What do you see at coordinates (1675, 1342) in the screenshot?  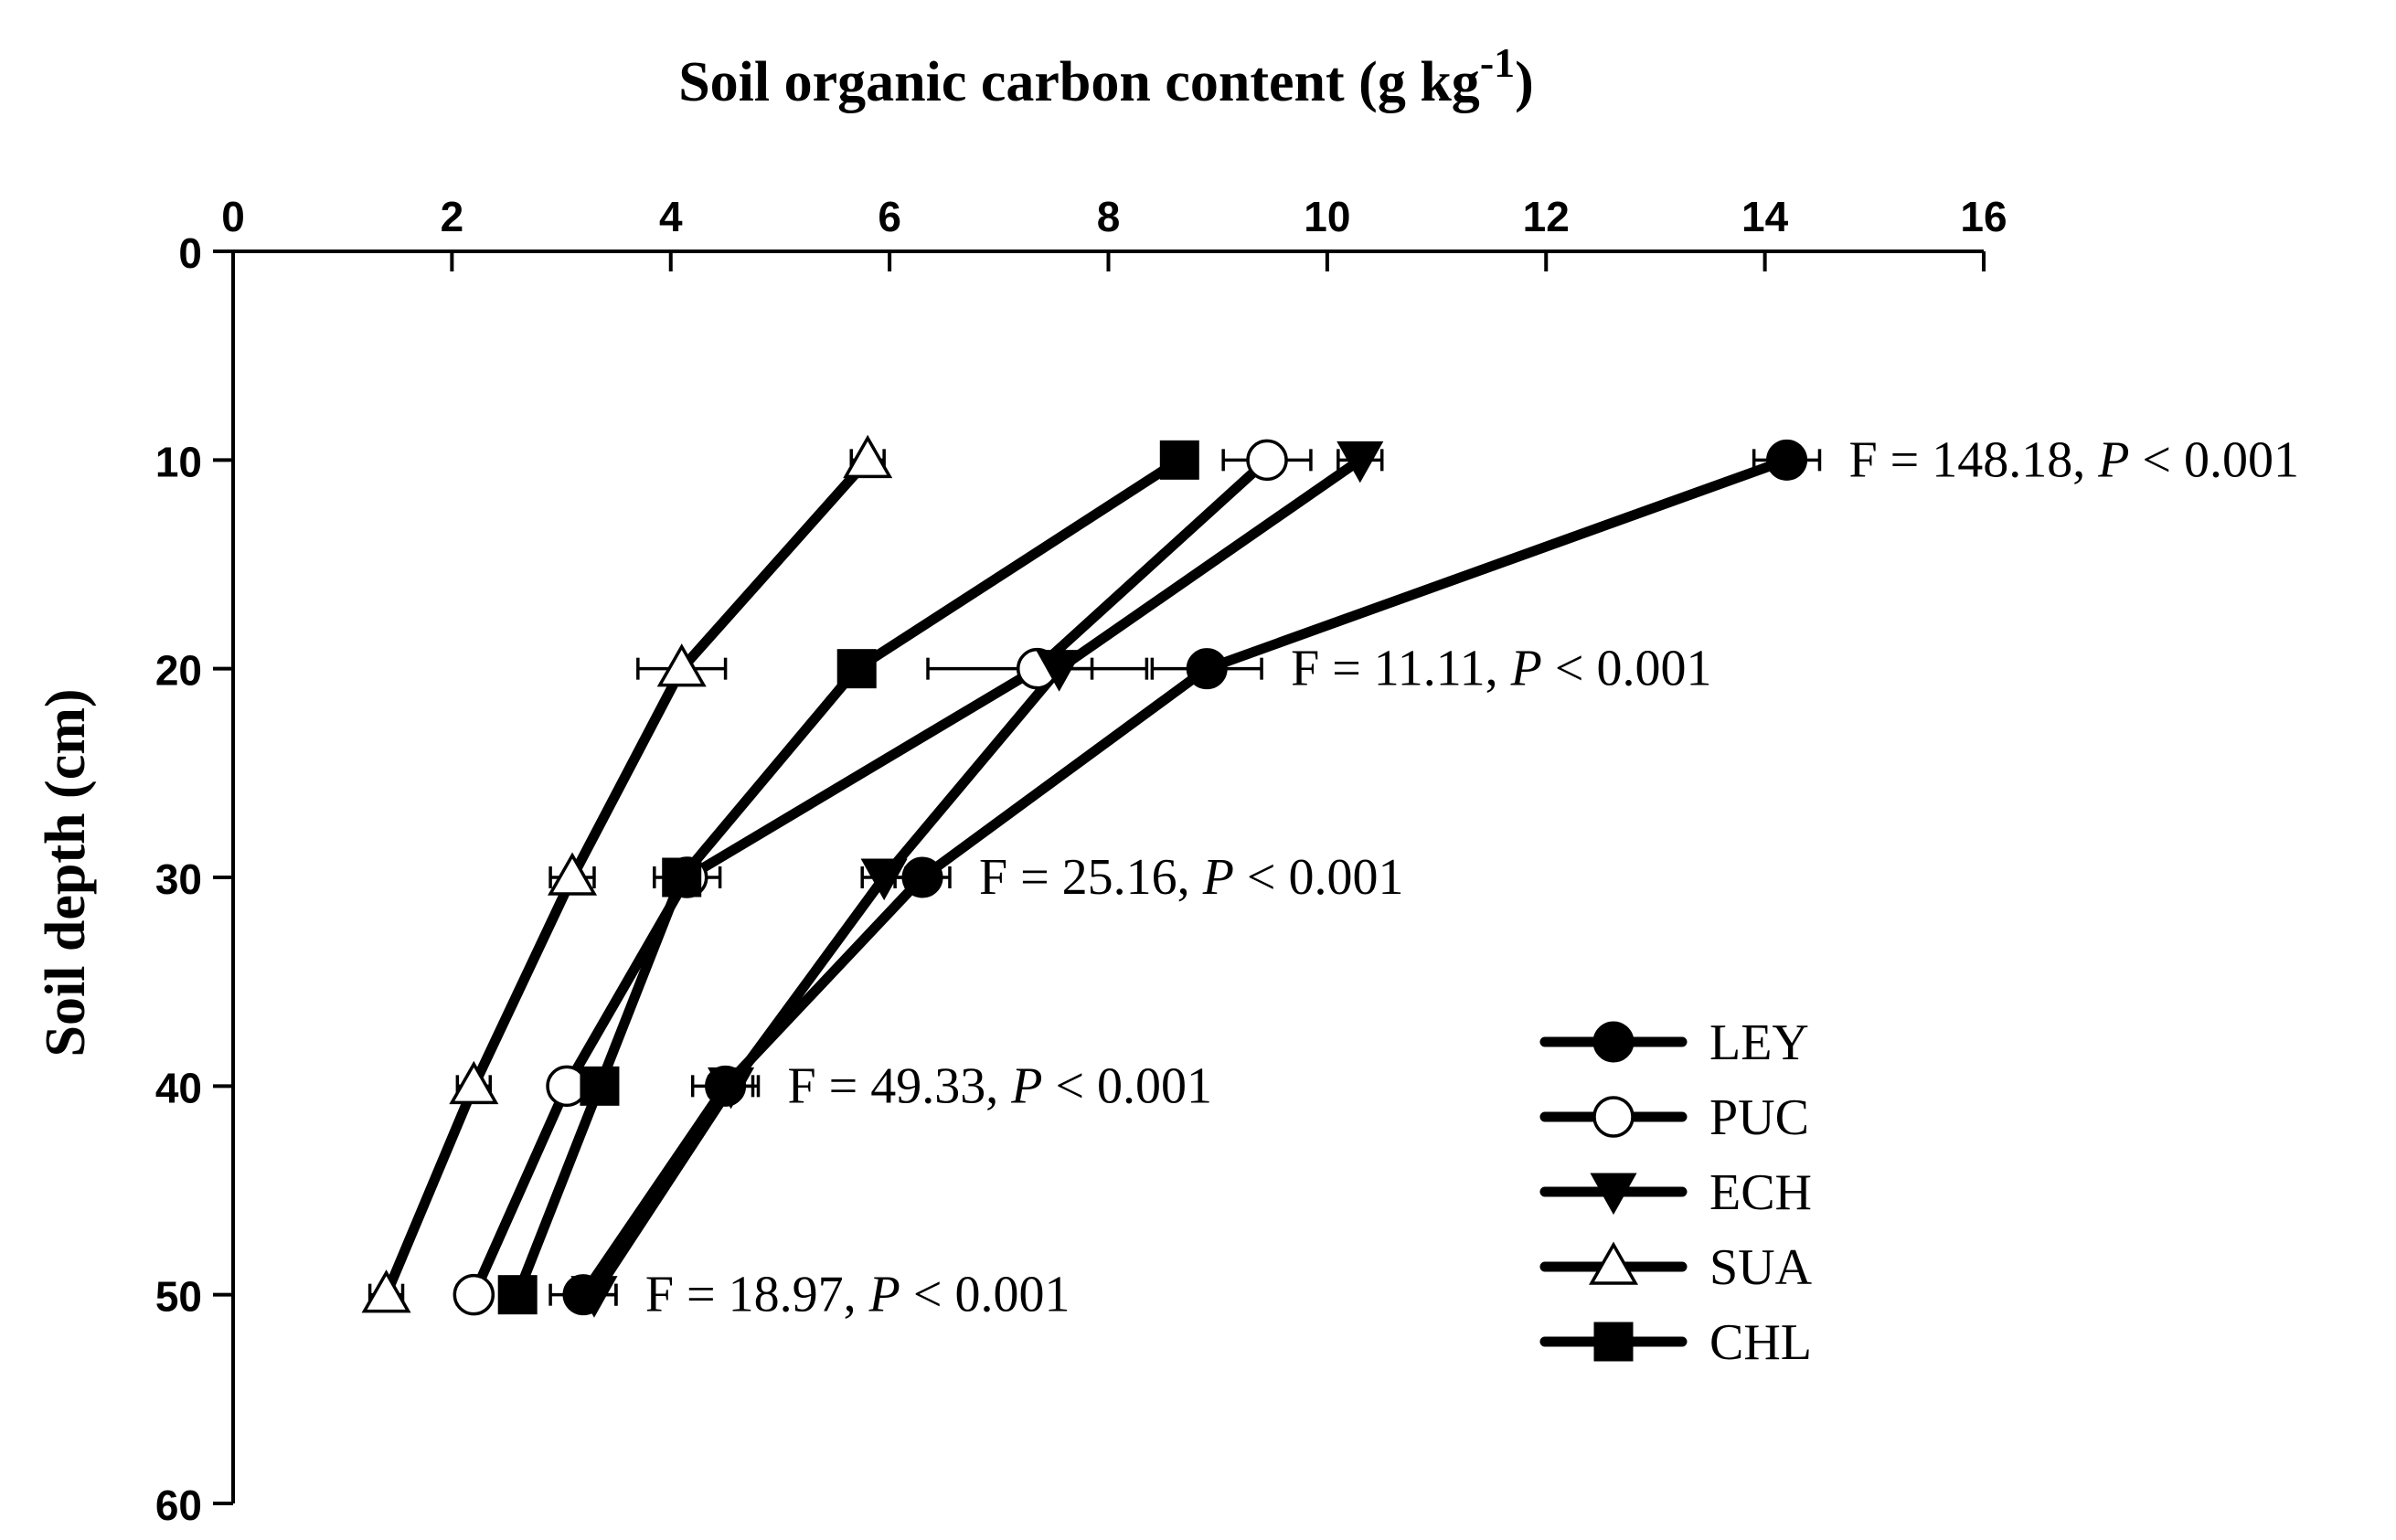 I see `legend-entry-chl: CHL` at bounding box center [1675, 1342].